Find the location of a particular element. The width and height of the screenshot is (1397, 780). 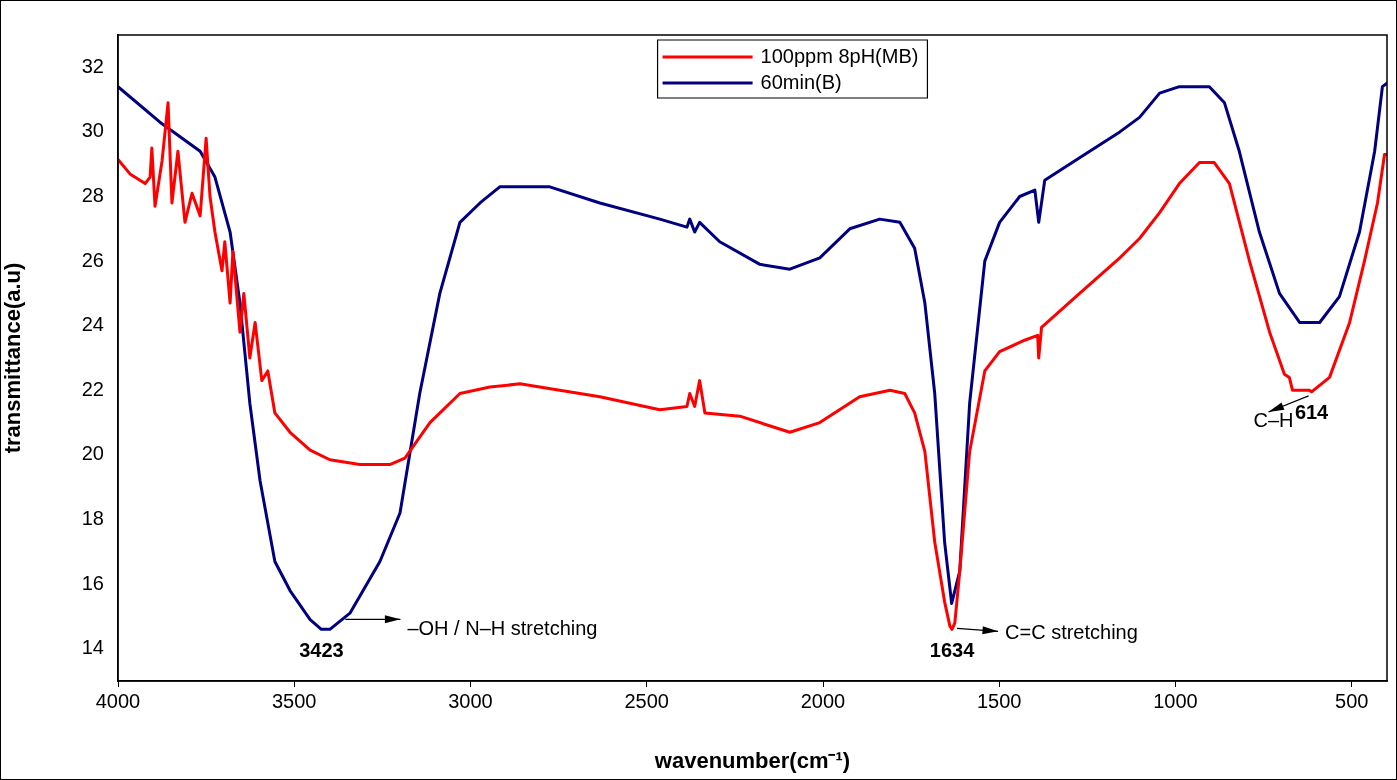

y-tick-label: 16 is located at coordinates (92, 582).